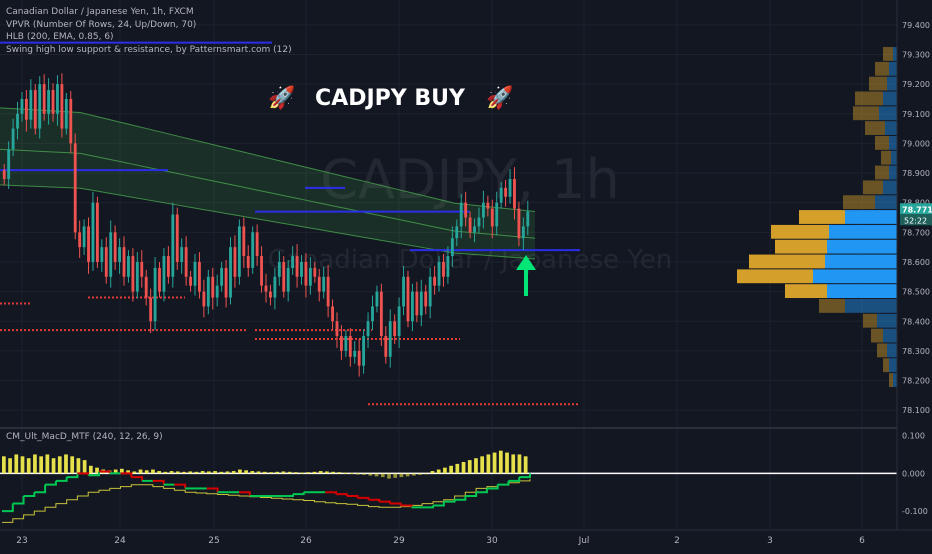 This screenshot has height=554, width=932. What do you see at coordinates (390, 98) in the screenshot?
I see `buy-annotation: 🚀 CADJPY BUY 🚀` at bounding box center [390, 98].